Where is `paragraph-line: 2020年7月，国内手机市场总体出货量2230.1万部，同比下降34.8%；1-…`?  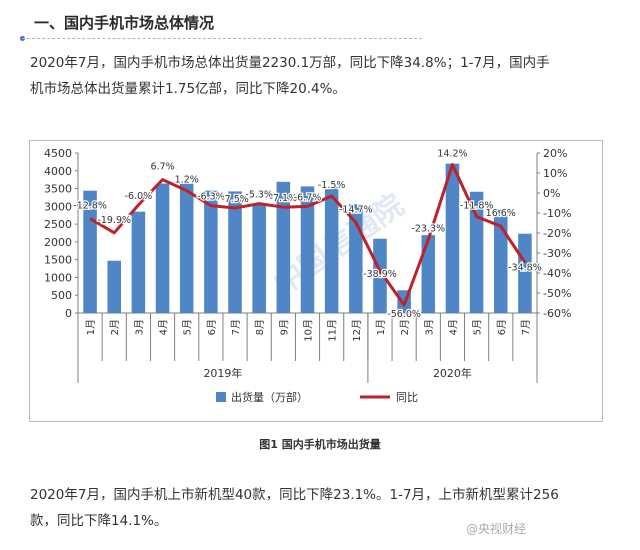 paragraph-line: 2020年7月，国内手机市场总体出货量2230.1万部，同比下降34.8%；1-… is located at coordinates (290, 63).